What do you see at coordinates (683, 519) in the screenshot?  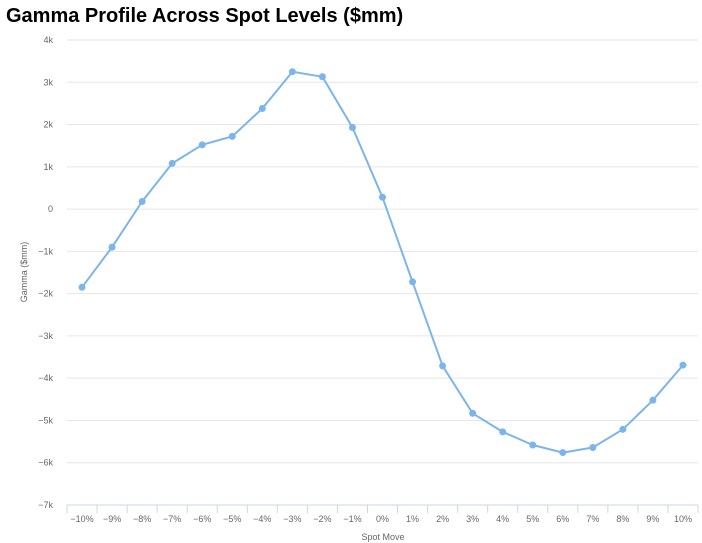 I see `x-tick-label: 10%` at bounding box center [683, 519].